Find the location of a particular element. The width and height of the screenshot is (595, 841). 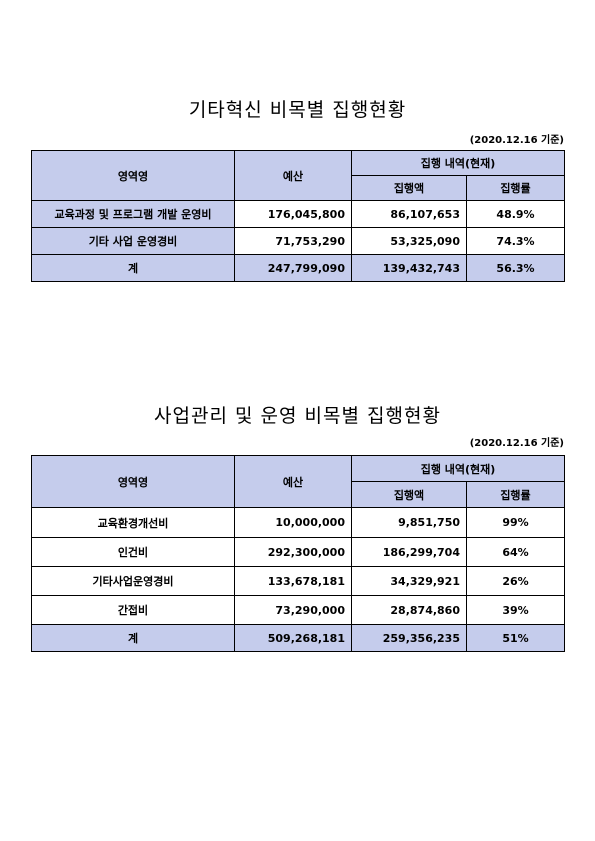

total-amount: 139,432,743 is located at coordinates (409, 268).